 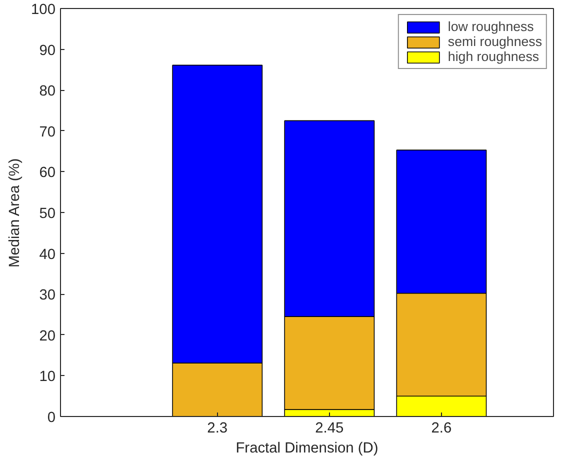 I want to click on y-tick-label: 40, so click(x=47, y=254).